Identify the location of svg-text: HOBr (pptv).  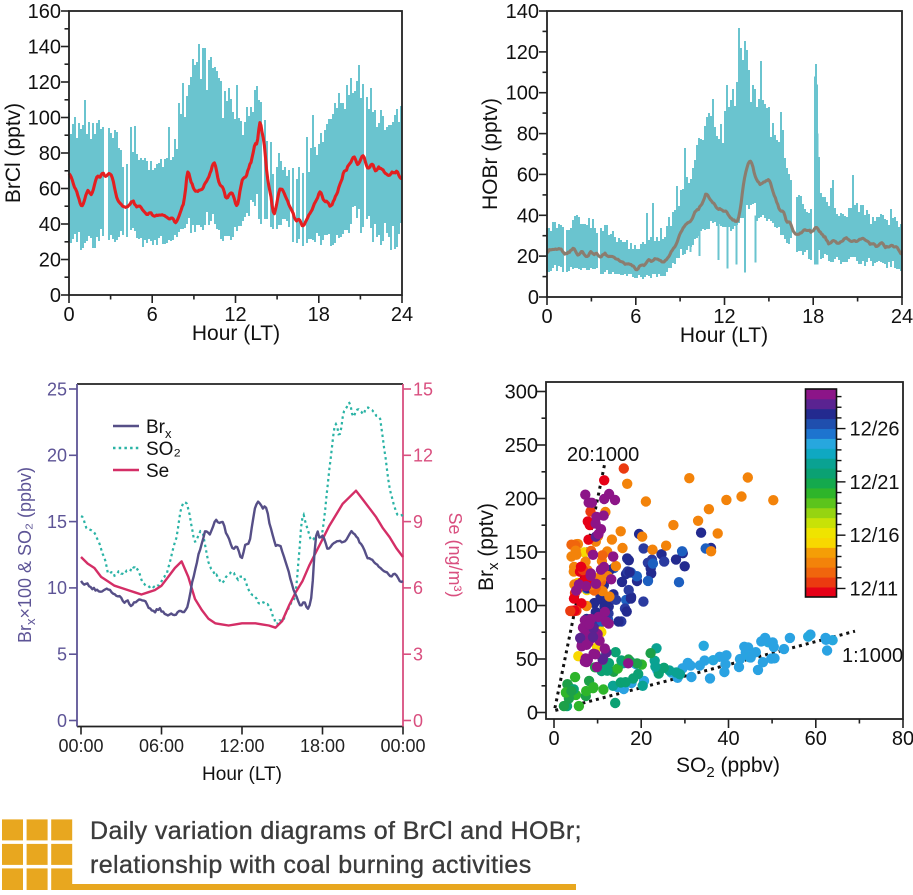
(490, 154).